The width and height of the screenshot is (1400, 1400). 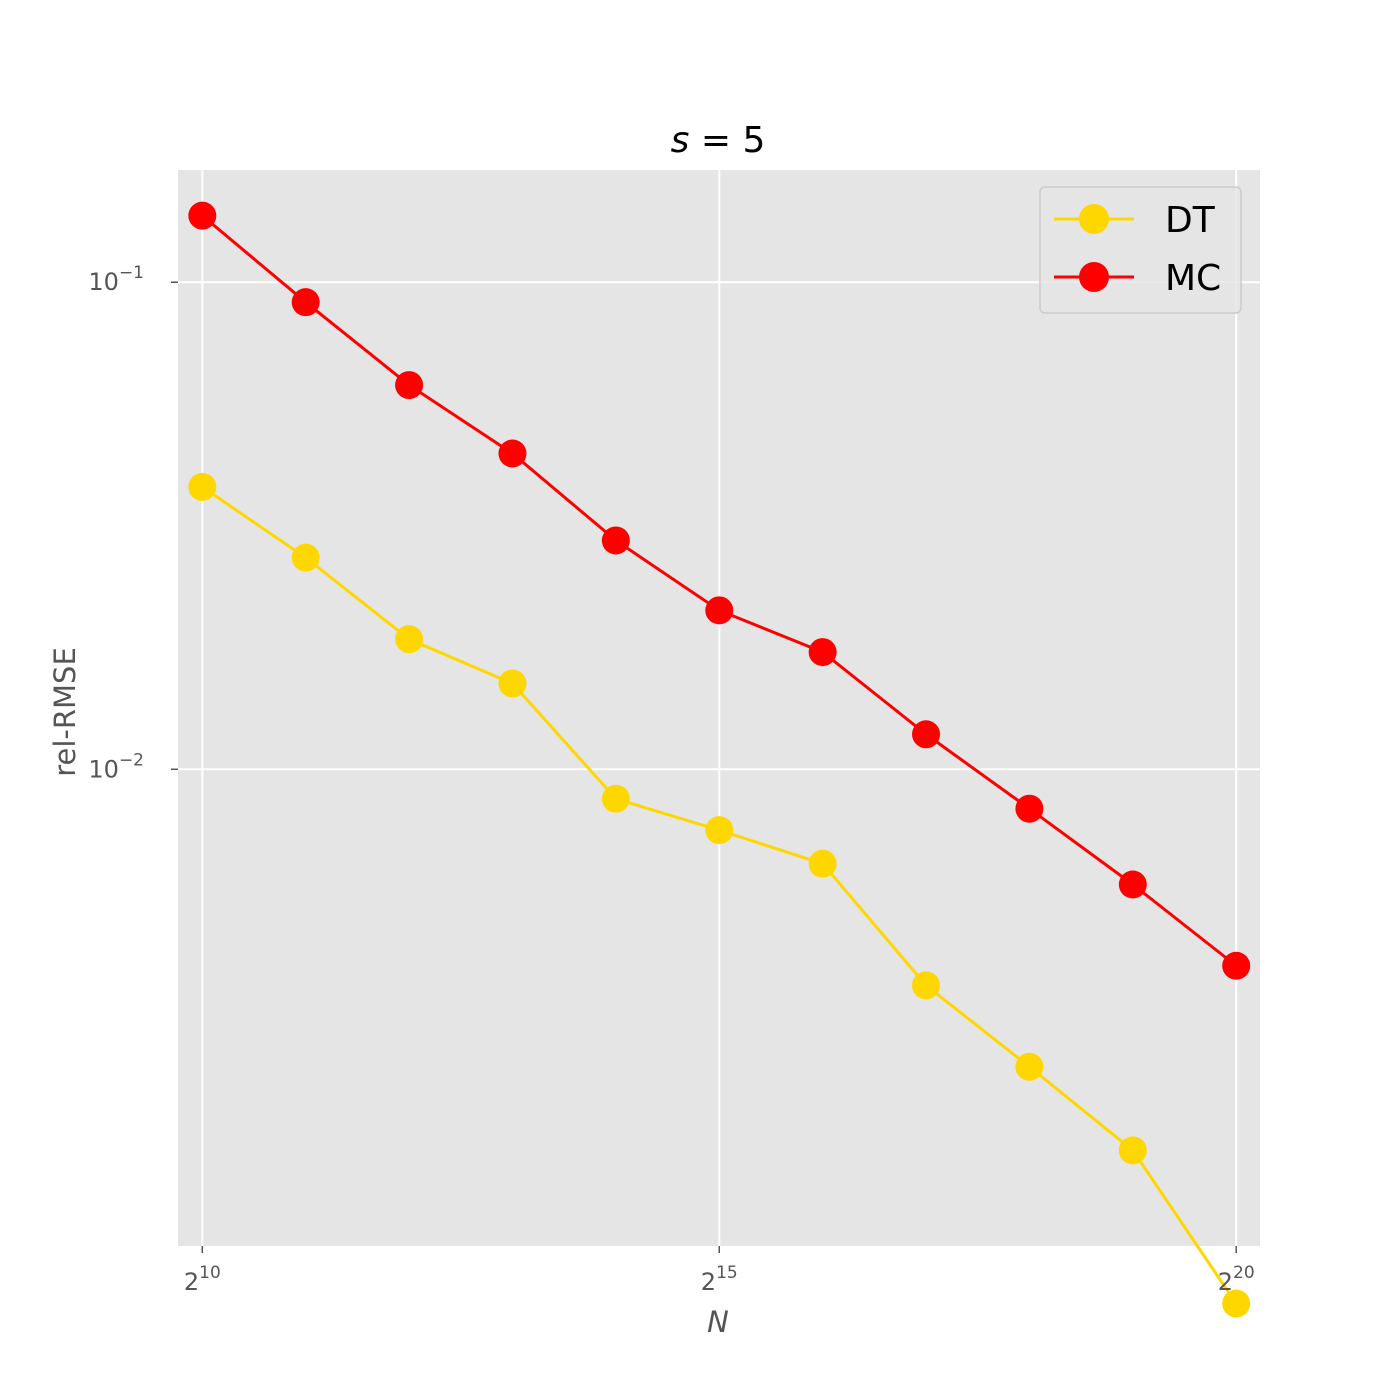 What do you see at coordinates (116, 279) in the screenshot?
I see `y-tick-label: 10⁻¹` at bounding box center [116, 279].